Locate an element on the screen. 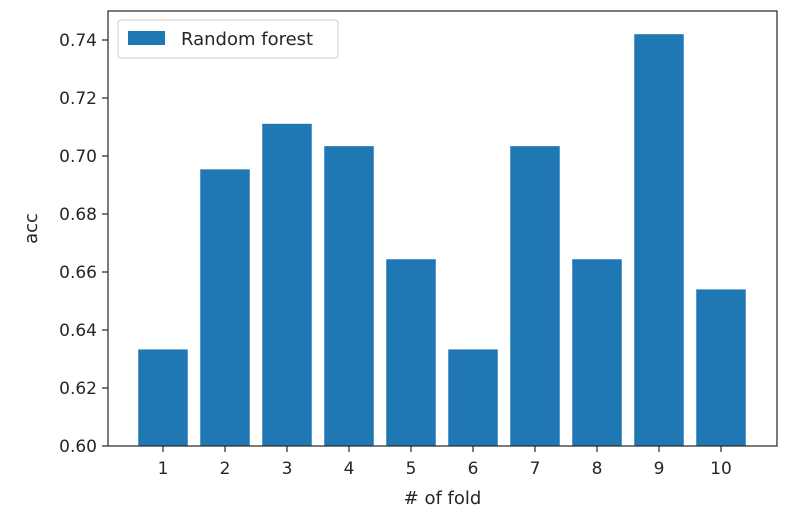  x-tick-label: 1 is located at coordinates (163, 469).